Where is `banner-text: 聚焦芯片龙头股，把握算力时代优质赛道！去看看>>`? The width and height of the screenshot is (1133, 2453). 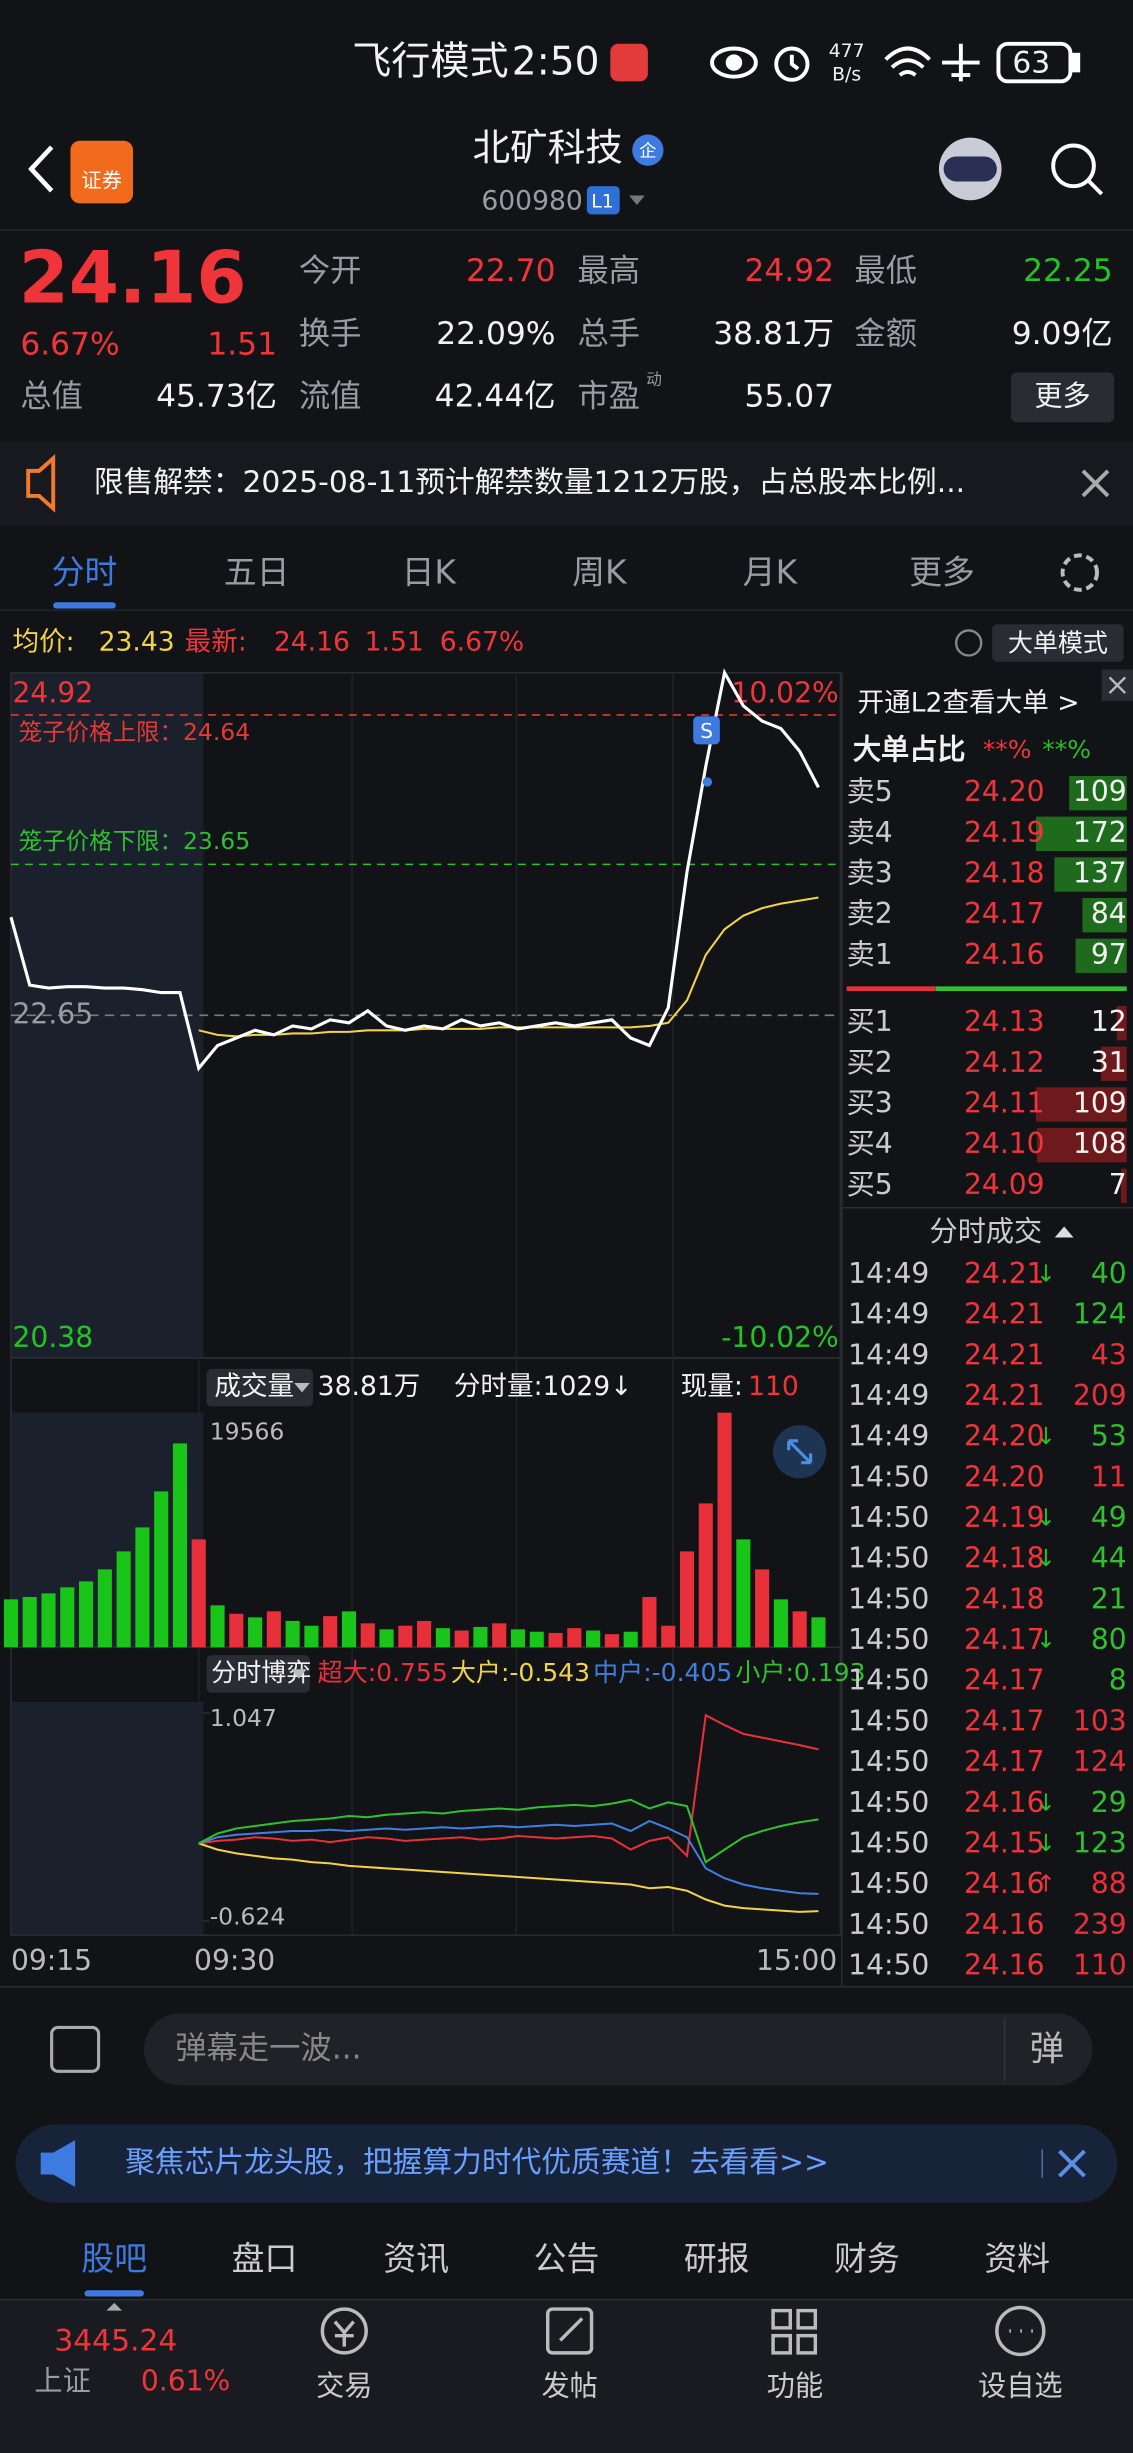
banner-text: 聚焦芯片龙头股，把握算力时代优质赛道！去看看>> is located at coordinates (477, 2162).